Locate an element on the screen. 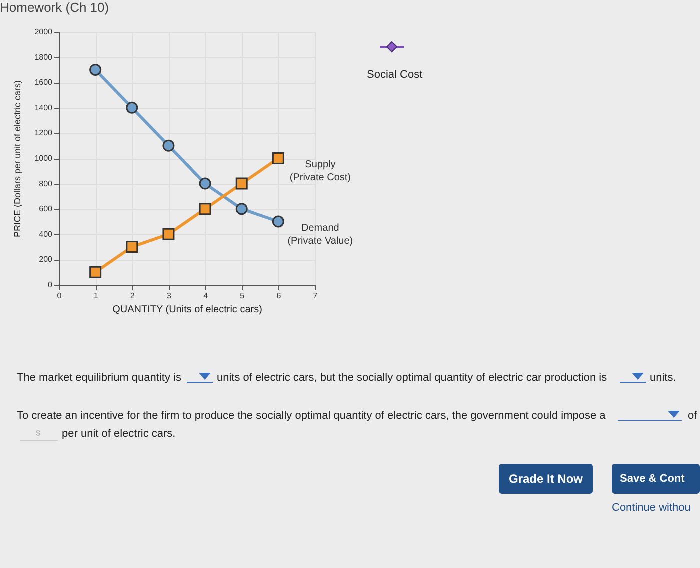 This screenshot has height=568, width=700. series-label: Demand (Private Value) is located at coordinates (321, 234).